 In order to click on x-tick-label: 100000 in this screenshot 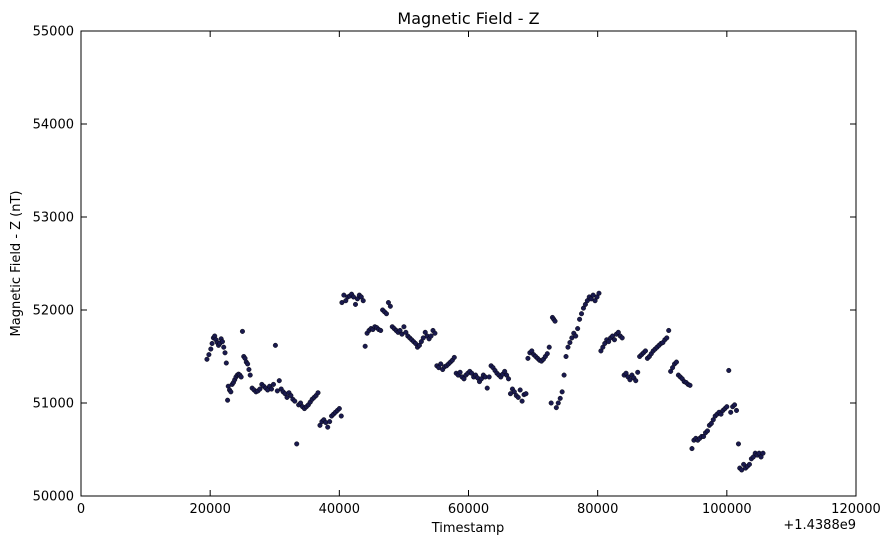, I will do `click(727, 509)`.